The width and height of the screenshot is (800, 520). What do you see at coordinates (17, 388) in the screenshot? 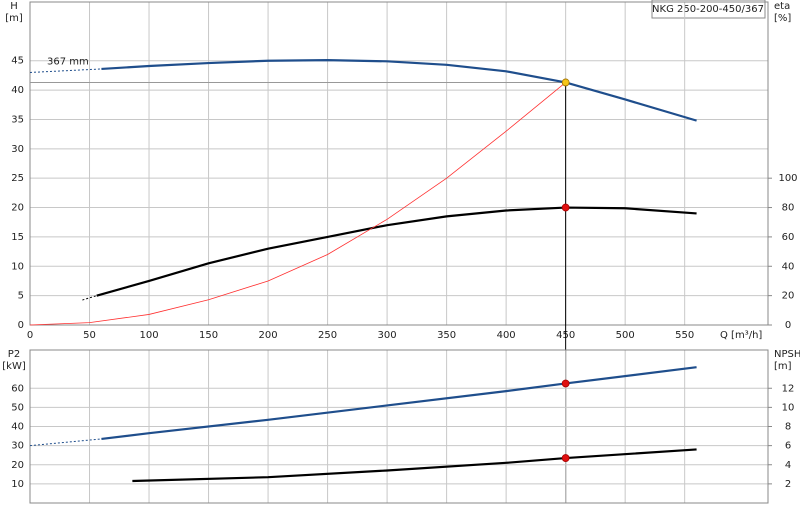
I see `y-tick-label: 60` at bounding box center [17, 388].